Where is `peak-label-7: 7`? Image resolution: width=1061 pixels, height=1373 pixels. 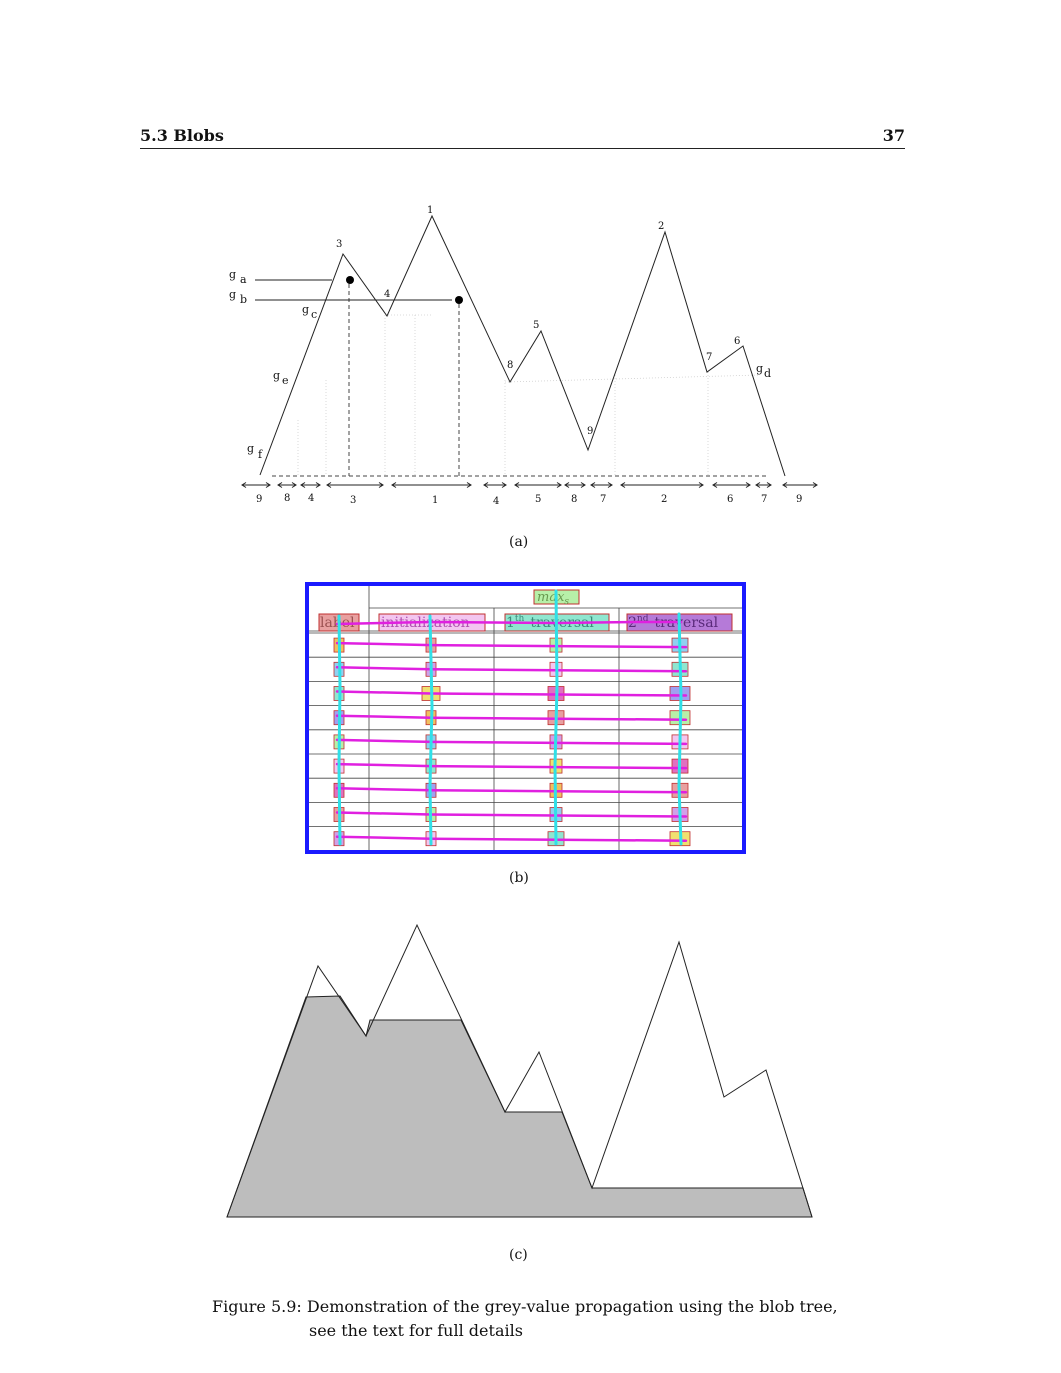
peak-label-7: 7 is located at coordinates (709, 357).